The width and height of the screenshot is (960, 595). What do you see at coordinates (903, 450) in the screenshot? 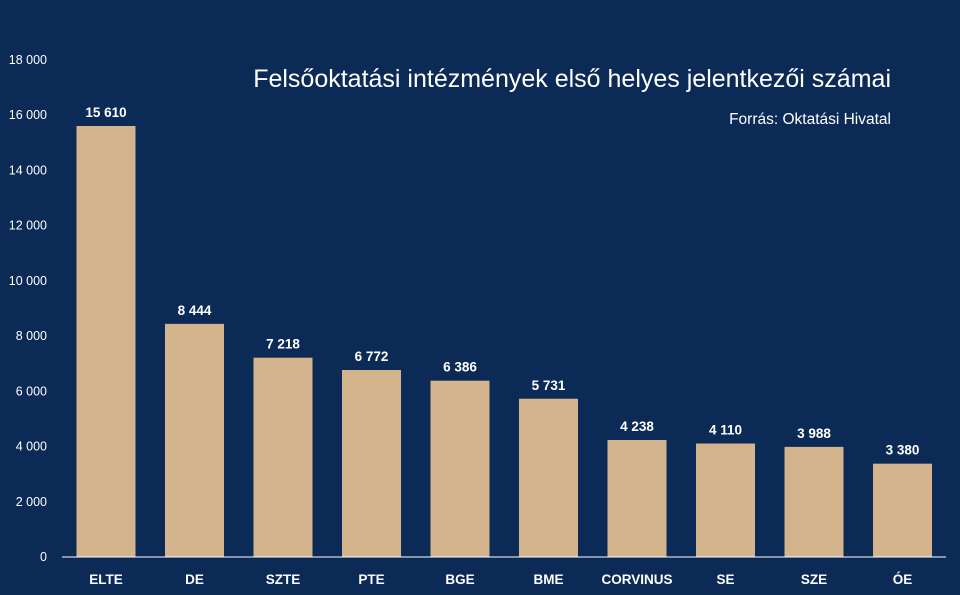
I see `data-label: 3 380` at bounding box center [903, 450].